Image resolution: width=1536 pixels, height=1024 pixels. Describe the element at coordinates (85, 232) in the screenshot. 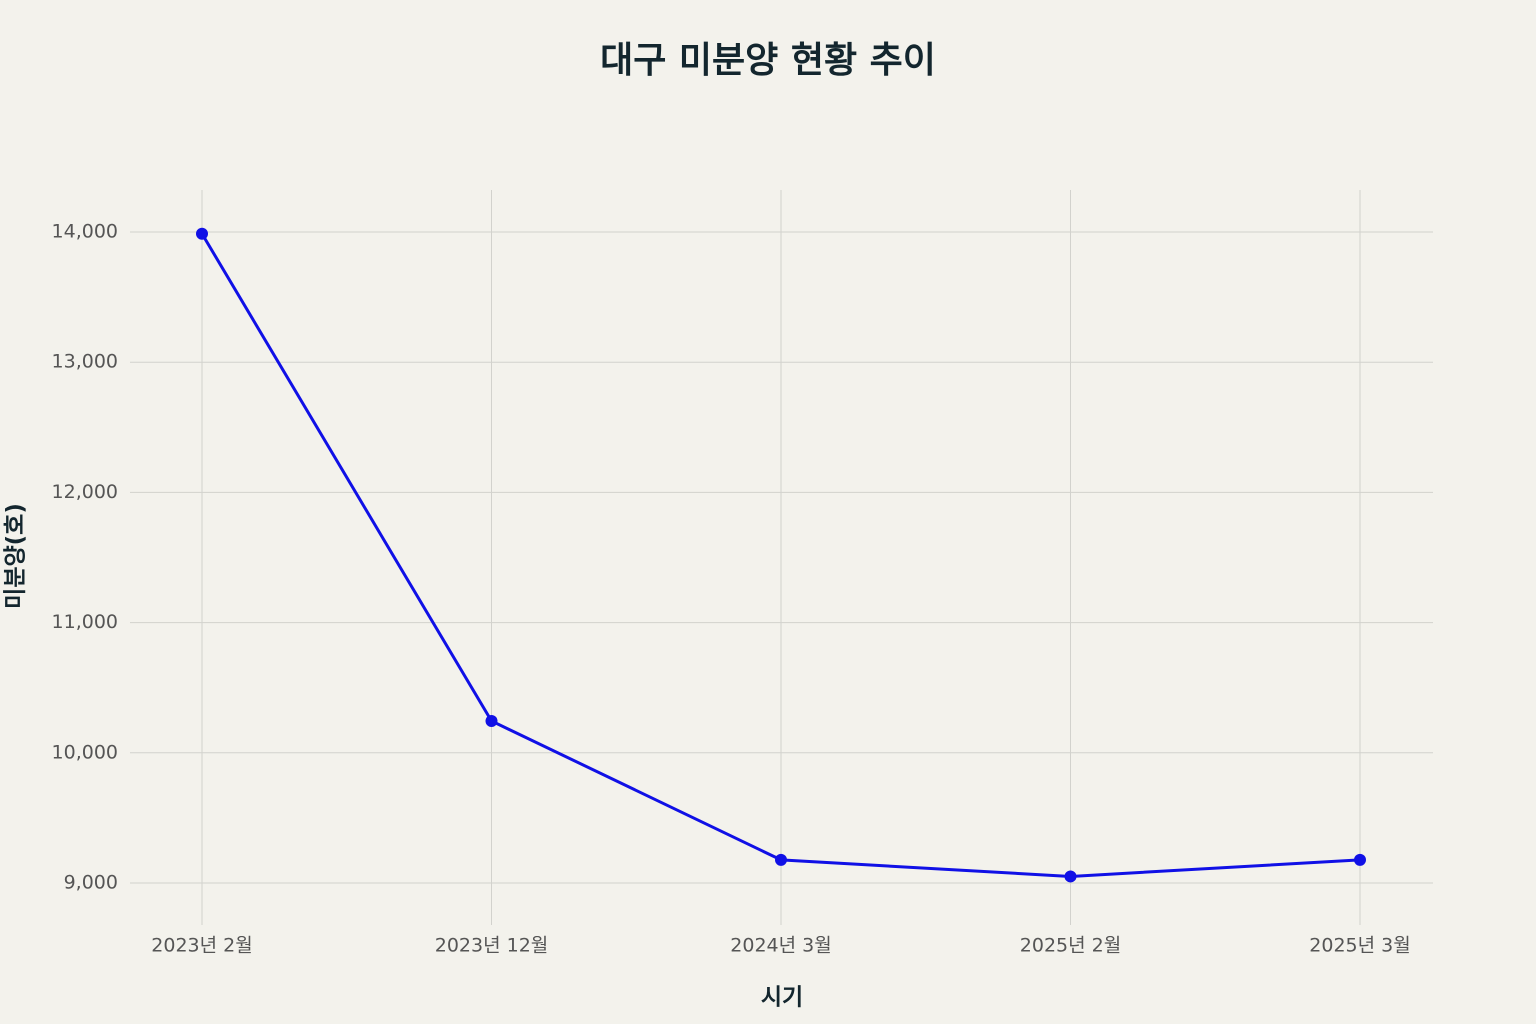

I see `y-tick-label: 14,000` at that location.